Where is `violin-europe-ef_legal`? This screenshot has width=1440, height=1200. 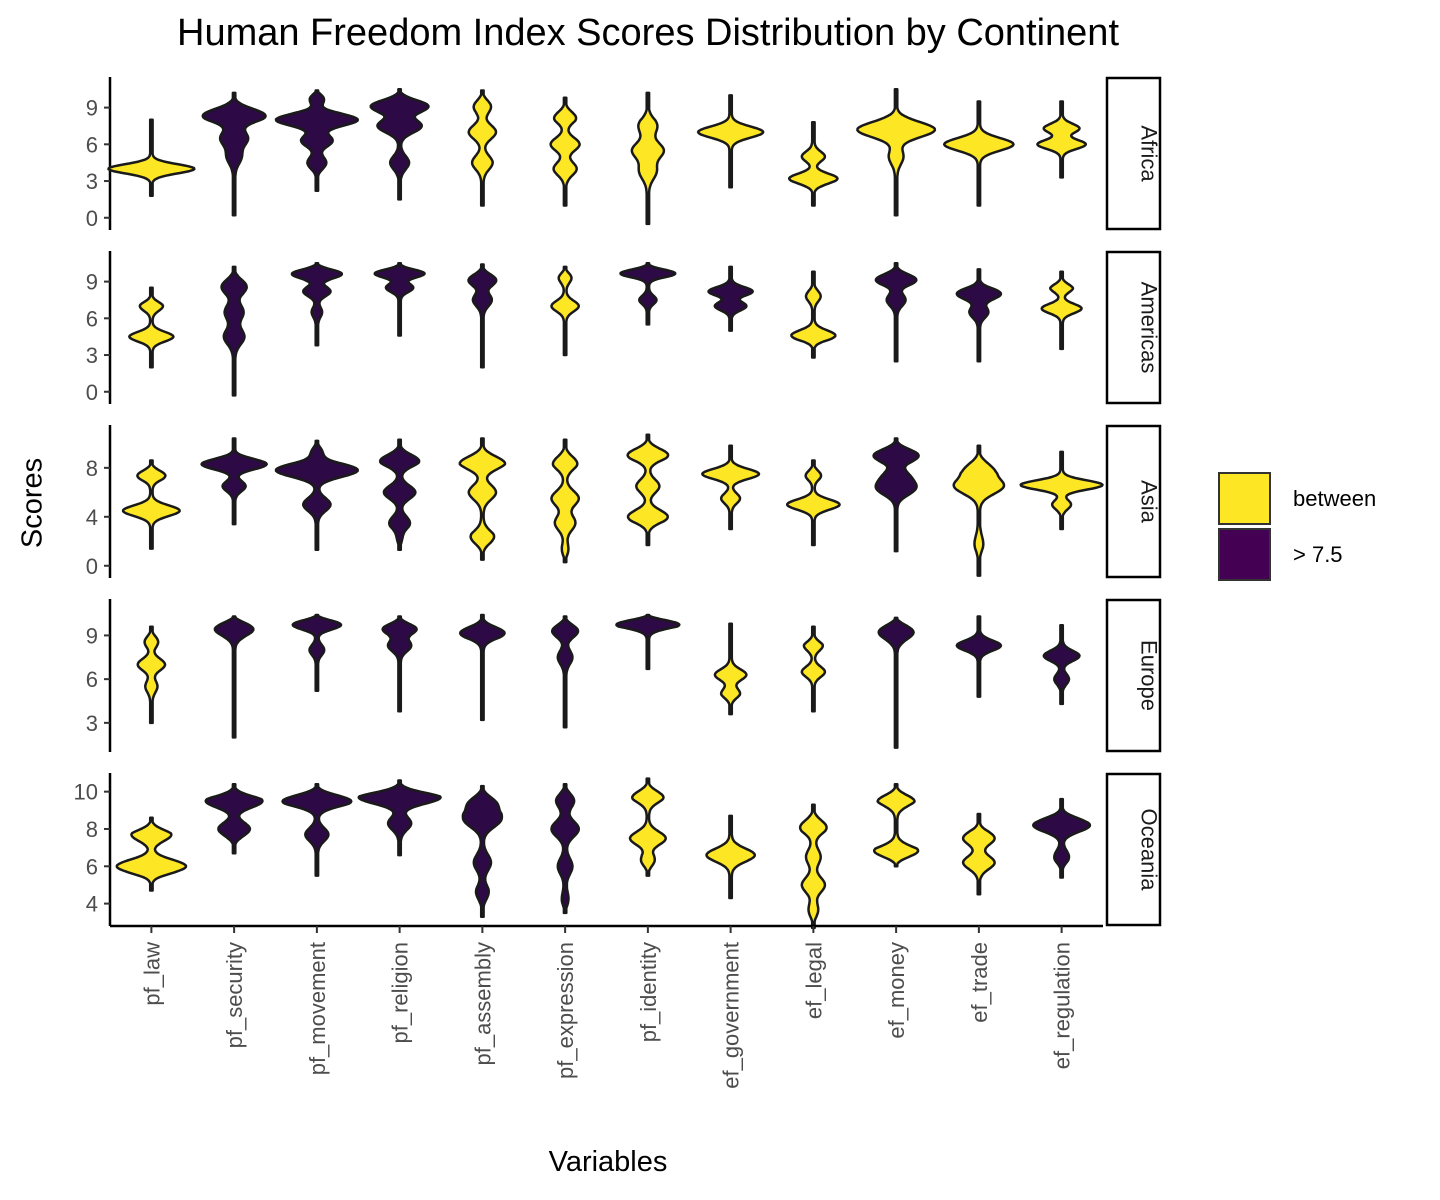 violin-europe-ef_legal is located at coordinates (813, 669).